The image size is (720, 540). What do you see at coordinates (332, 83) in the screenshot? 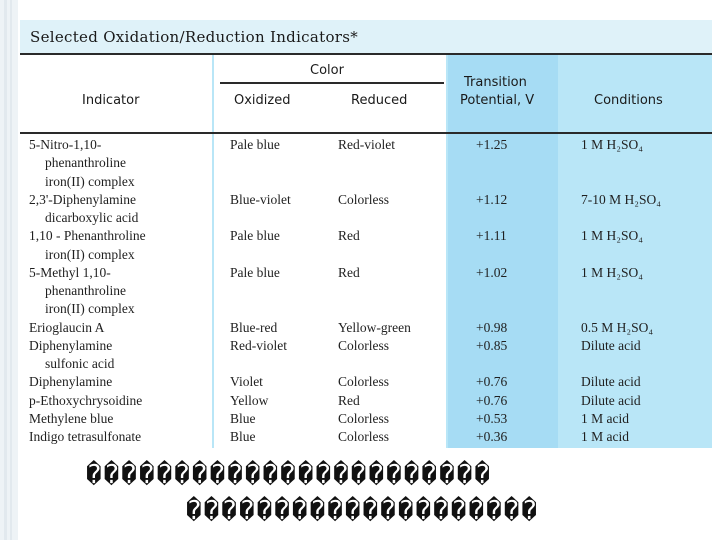
I see `color-group-rule` at bounding box center [332, 83].